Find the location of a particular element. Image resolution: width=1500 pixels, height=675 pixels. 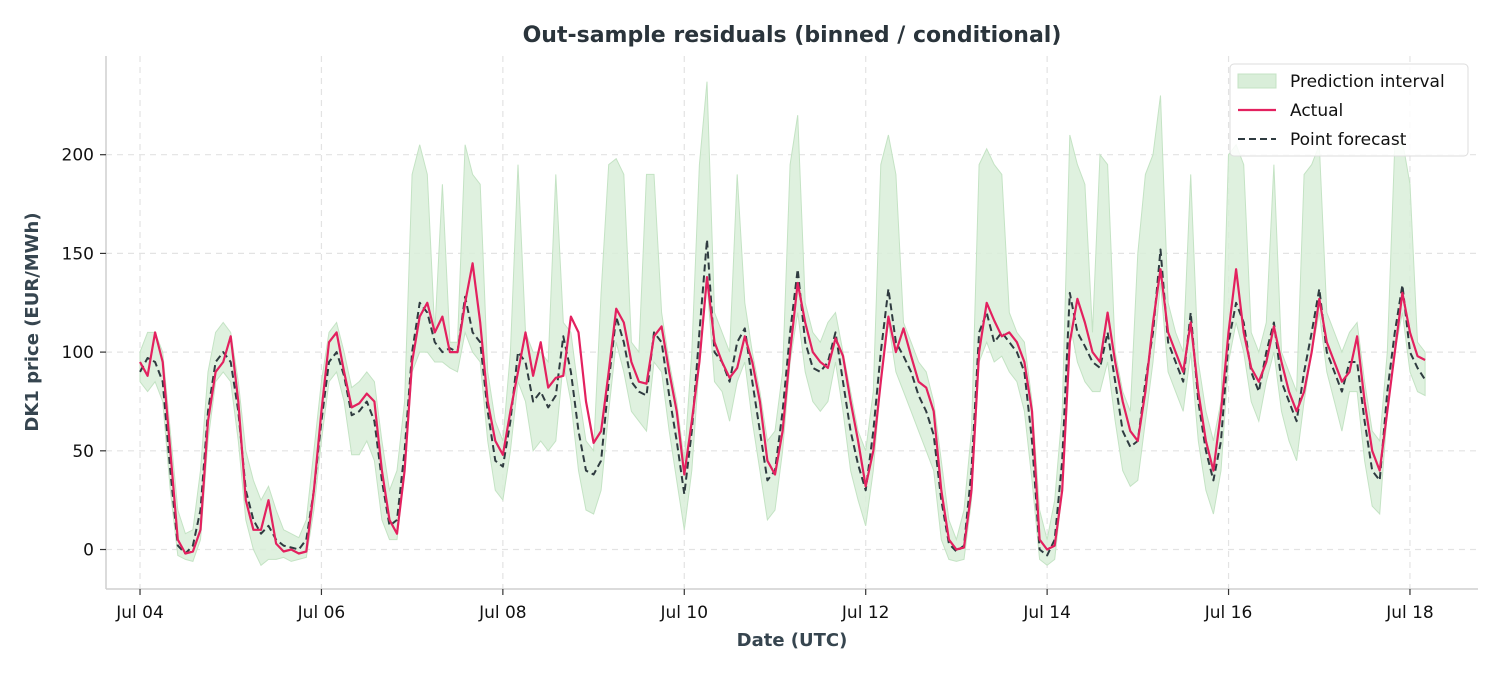

y-tick-label: 100 is located at coordinates (78, 353).